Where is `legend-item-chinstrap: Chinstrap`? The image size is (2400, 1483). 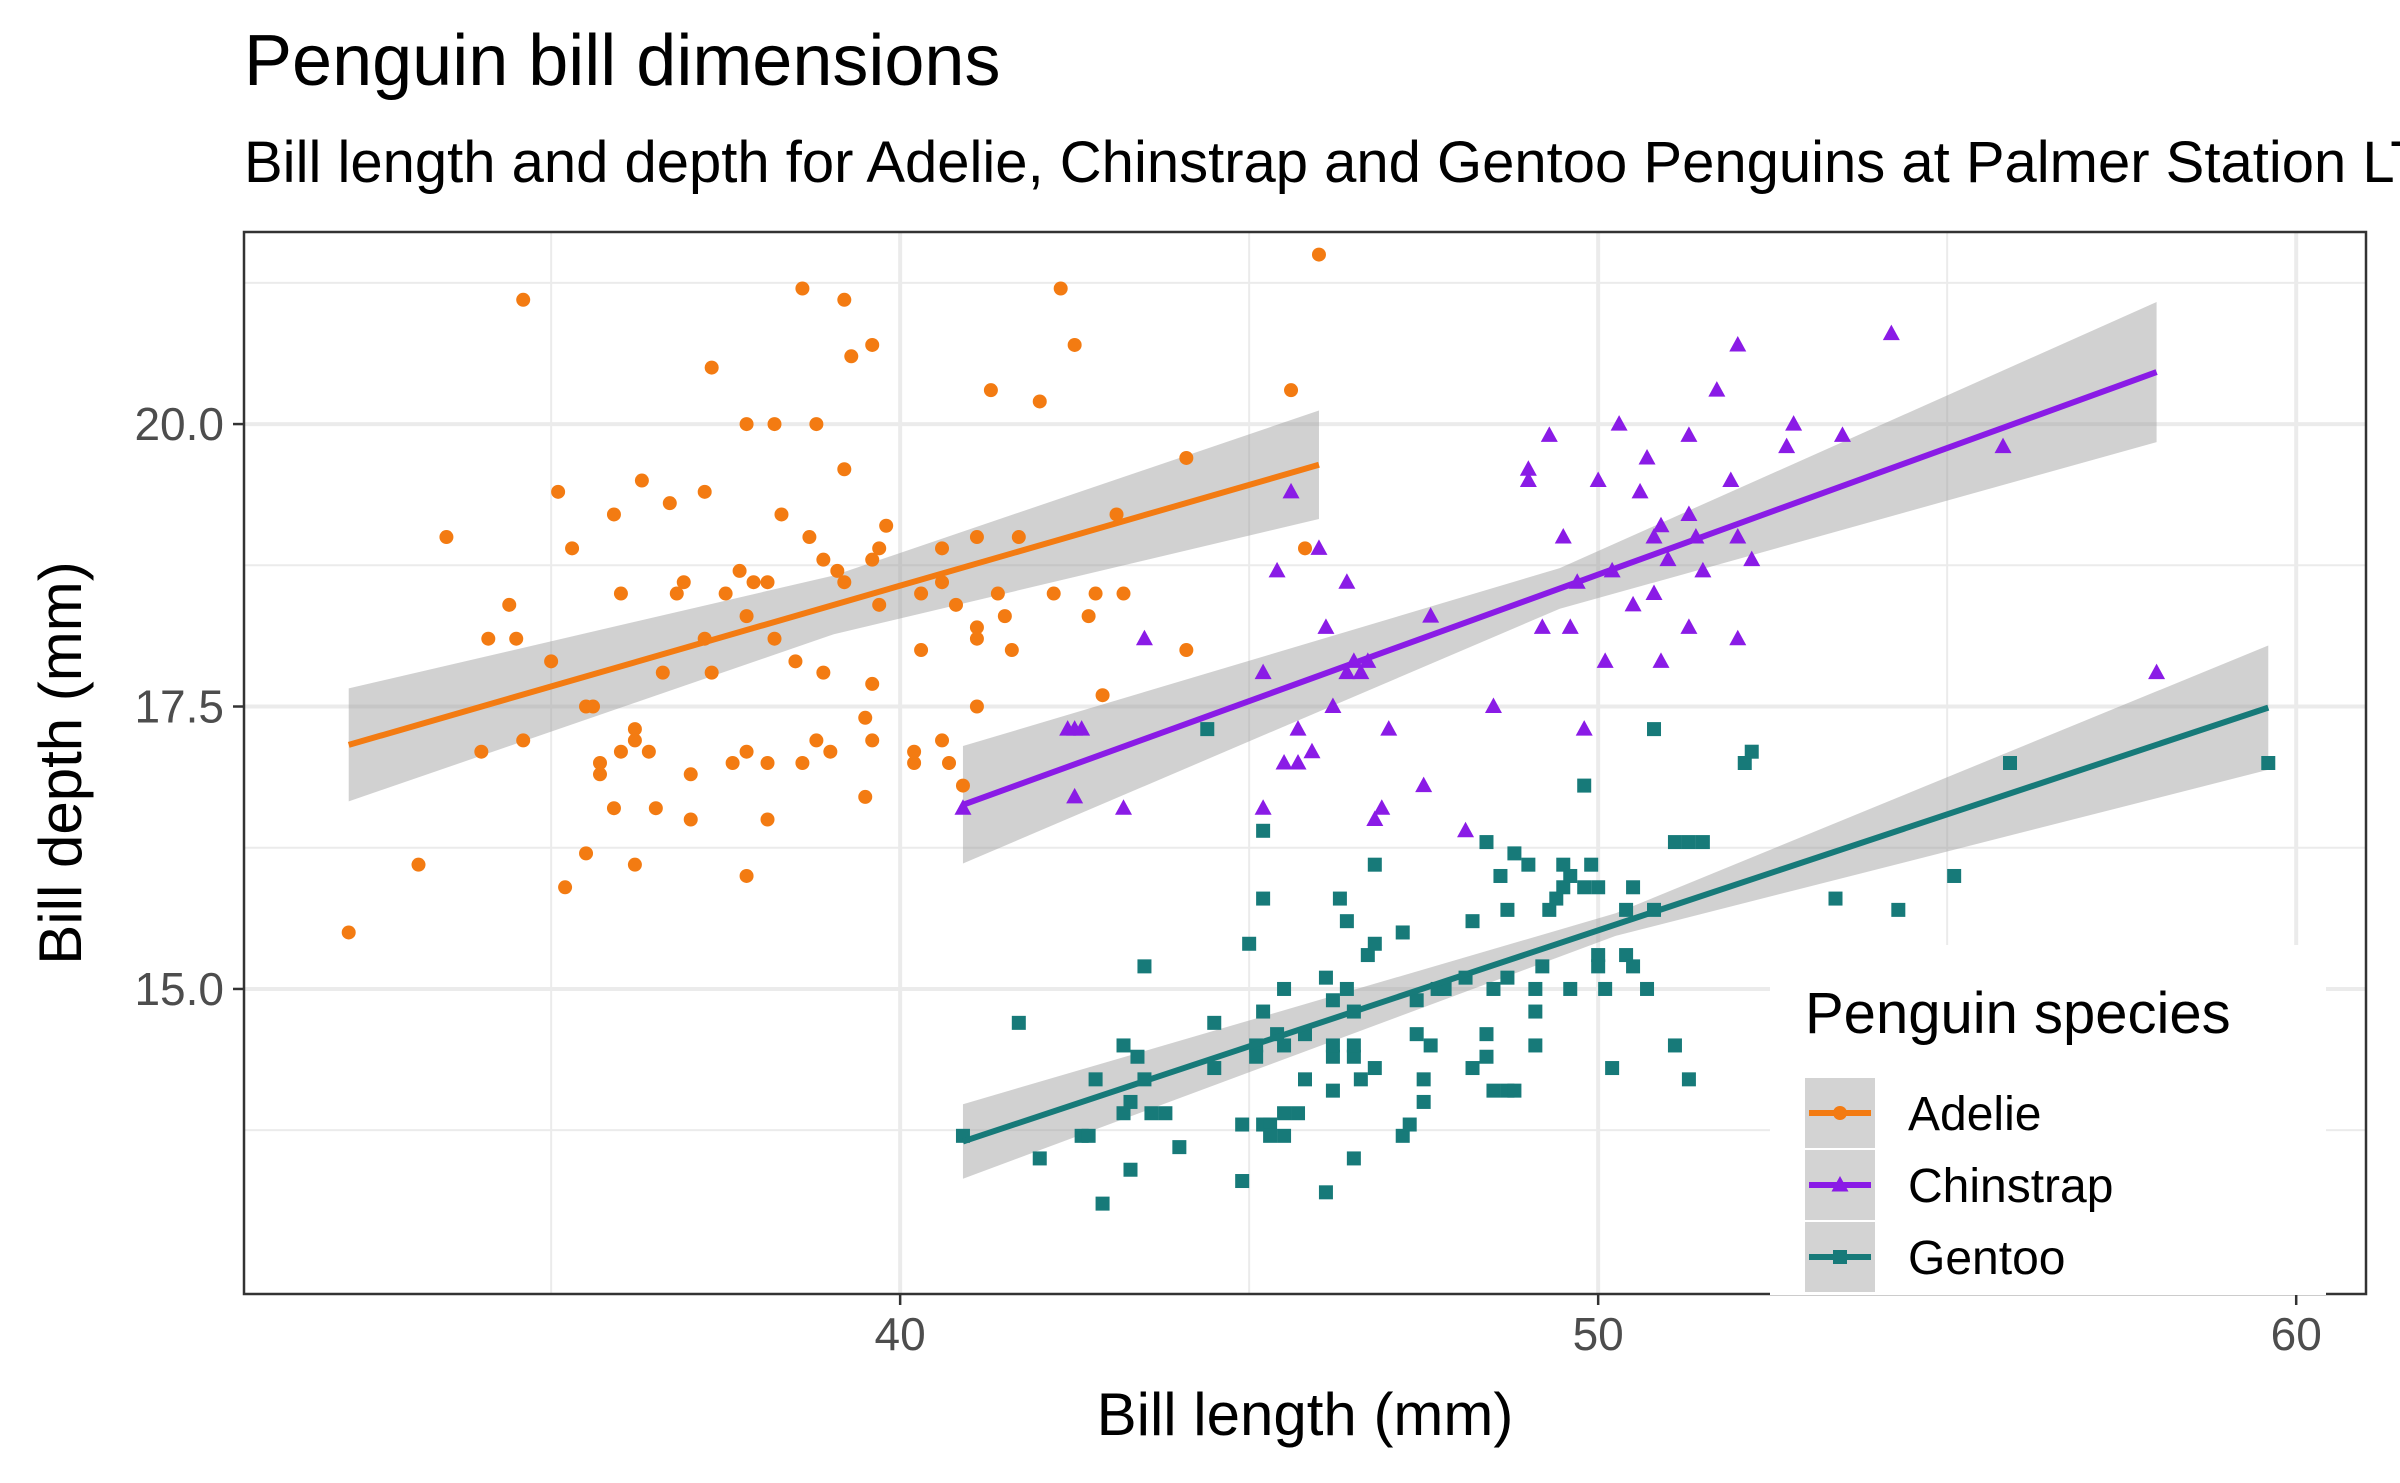
legend-item-chinstrap: Chinstrap is located at coordinates (1959, 1185).